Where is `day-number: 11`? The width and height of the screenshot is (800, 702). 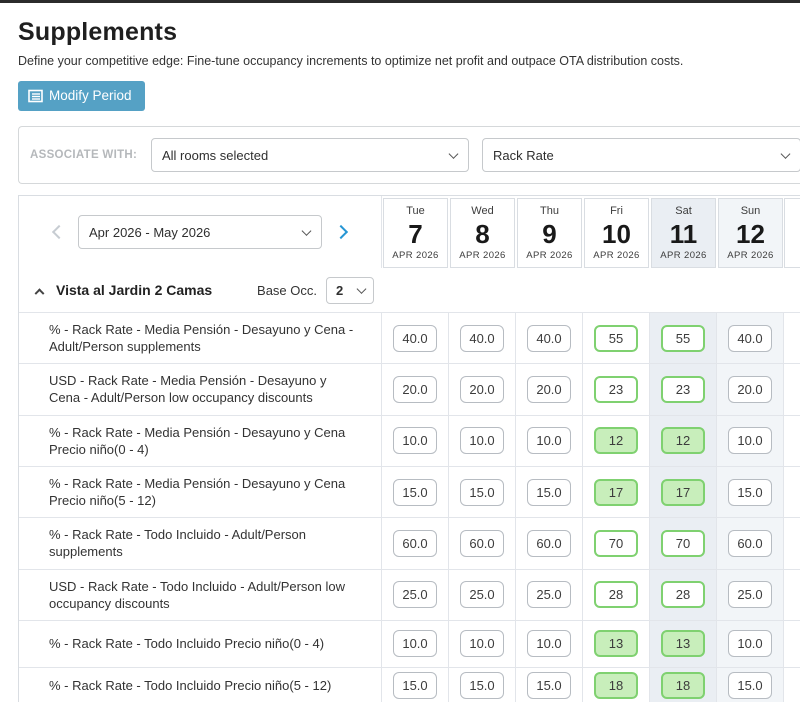
day-number: 11 is located at coordinates (683, 233).